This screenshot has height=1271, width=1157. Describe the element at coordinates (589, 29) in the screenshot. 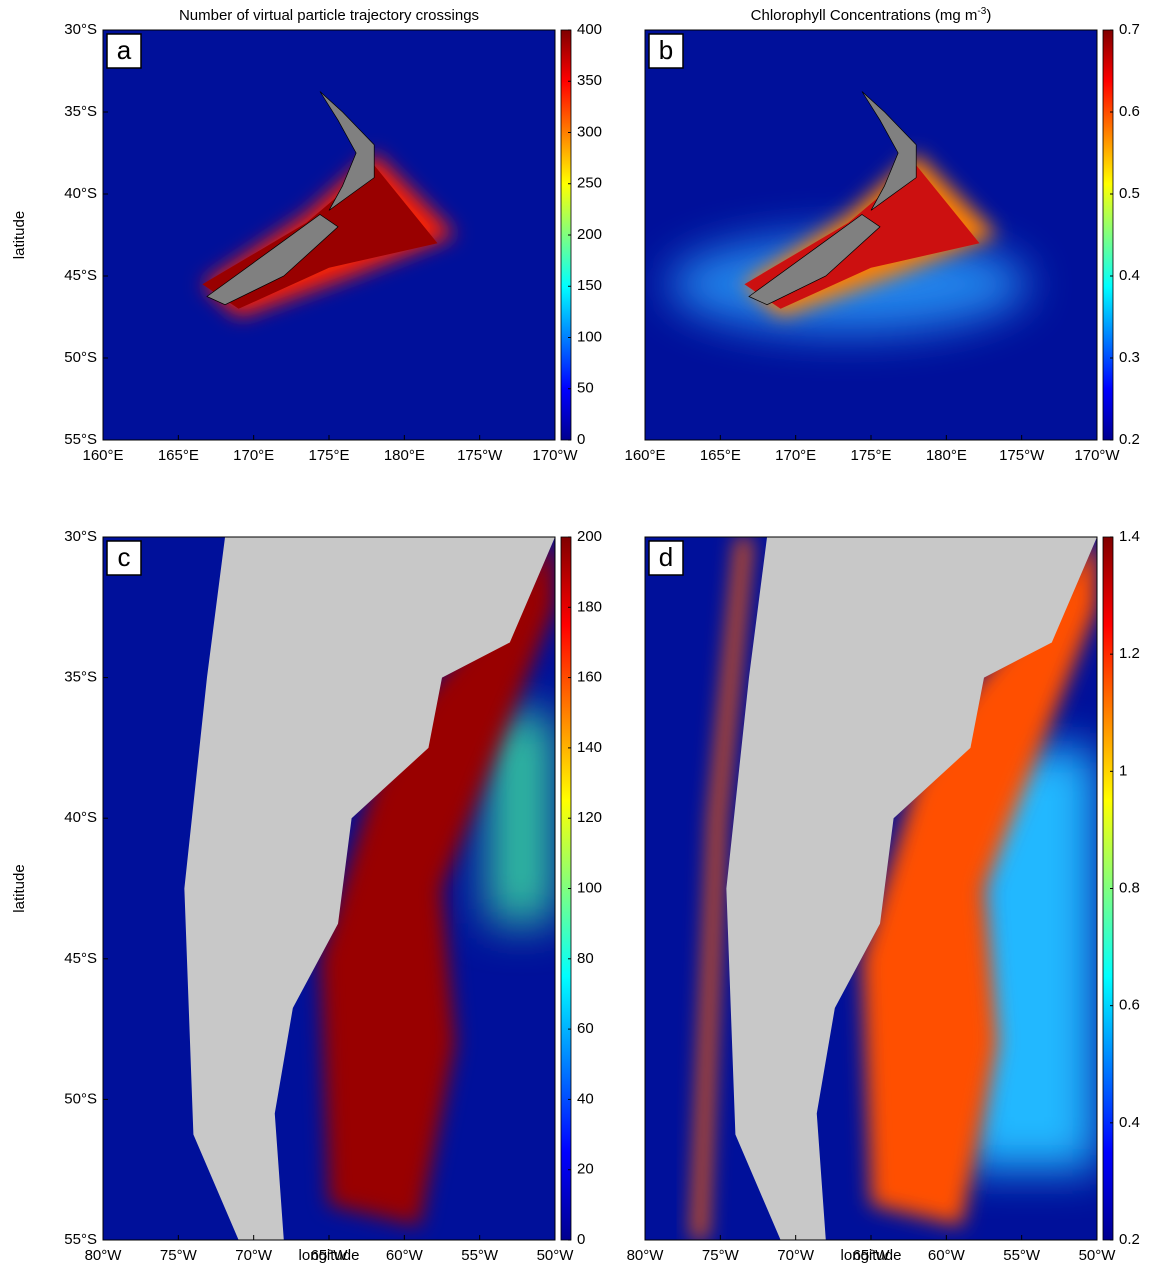

I see `colorbar-tick-label: 400` at that location.